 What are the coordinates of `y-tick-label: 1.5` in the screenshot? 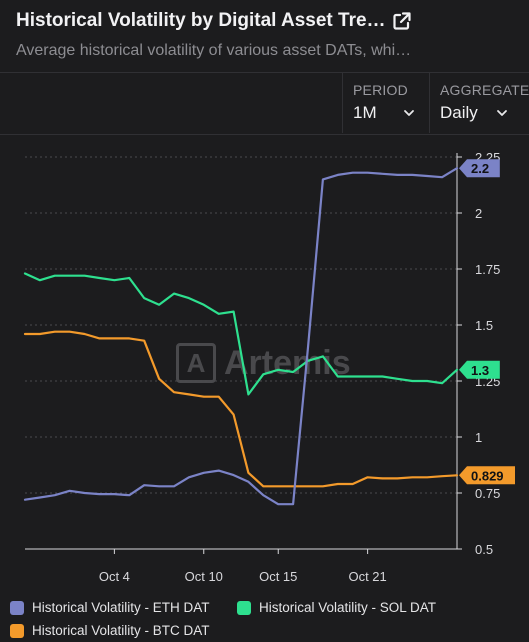 It's located at (484, 325).